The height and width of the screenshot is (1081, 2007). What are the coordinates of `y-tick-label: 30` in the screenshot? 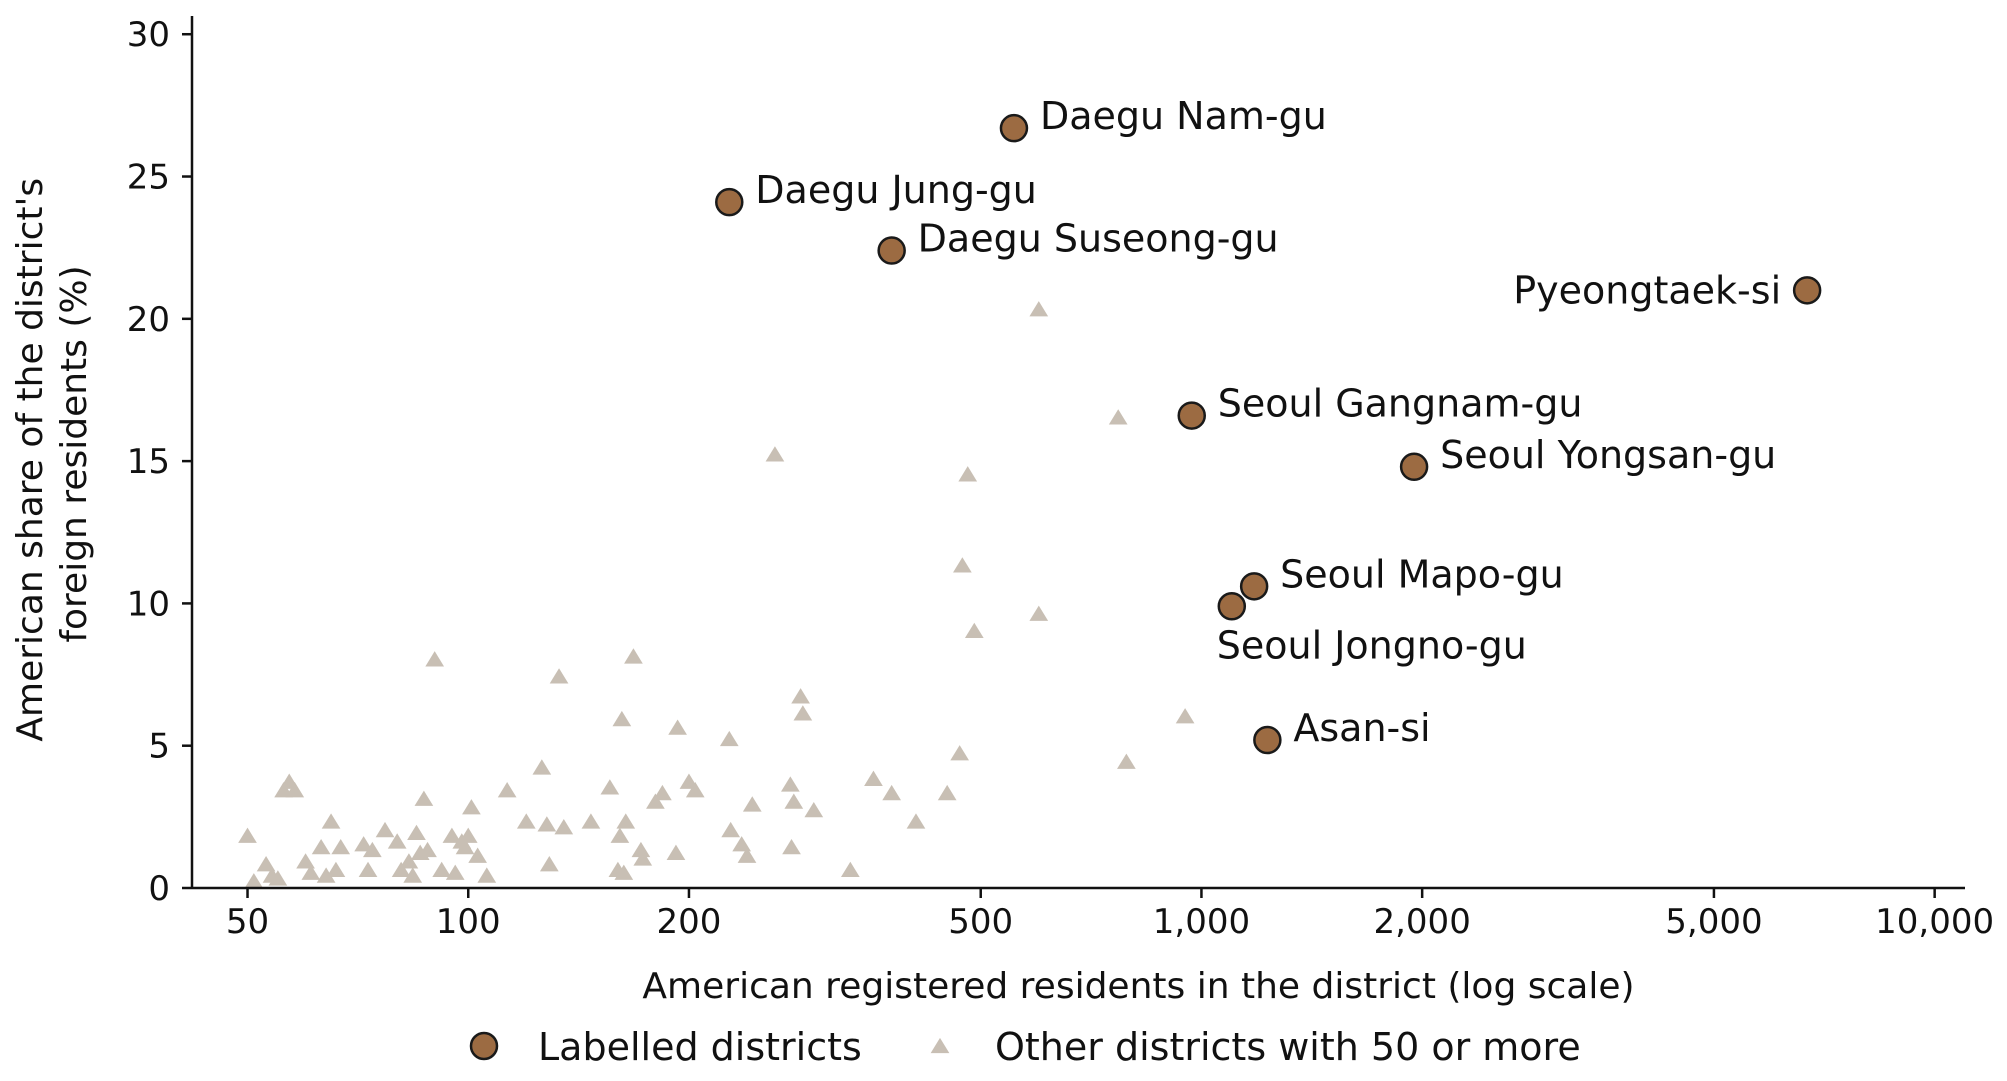 It's located at (148, 35).